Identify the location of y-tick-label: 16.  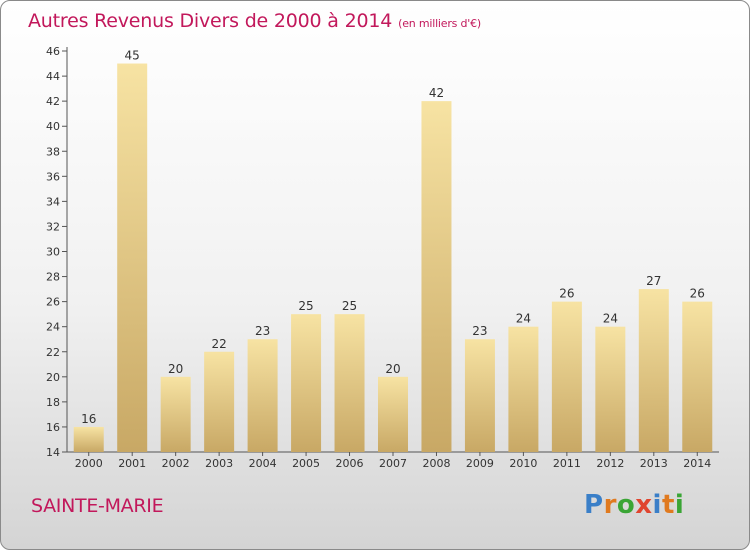
(53, 427).